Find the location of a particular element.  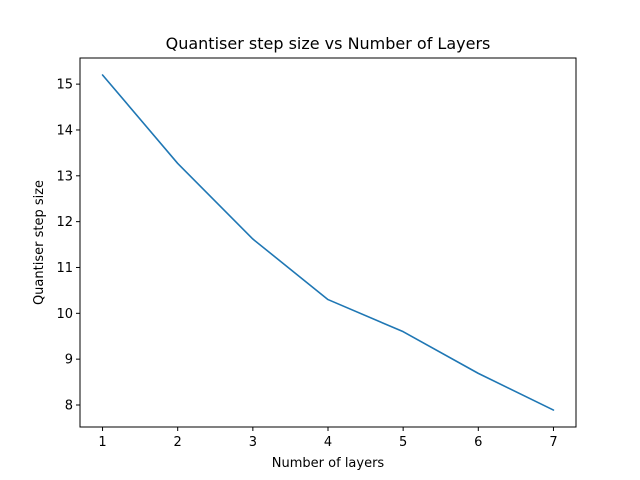

chart-title: Quantiser step size vs Number of Layers is located at coordinates (328, 43).